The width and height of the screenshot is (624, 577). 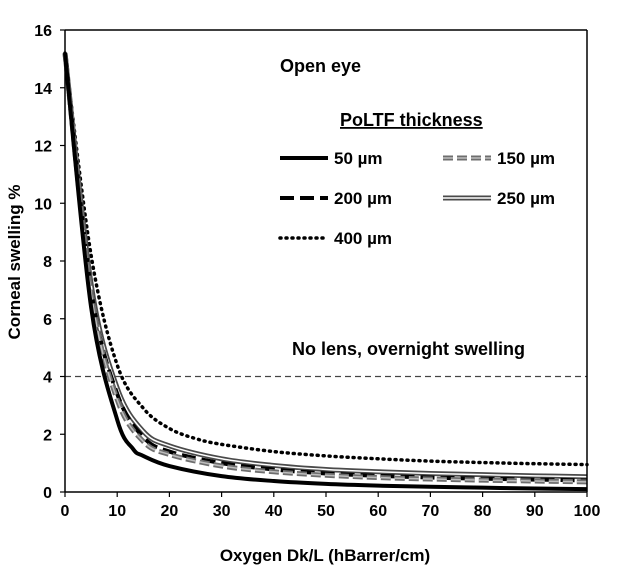 What do you see at coordinates (14, 262) in the screenshot?
I see `y-axis-title: Corneal swelling %` at bounding box center [14, 262].